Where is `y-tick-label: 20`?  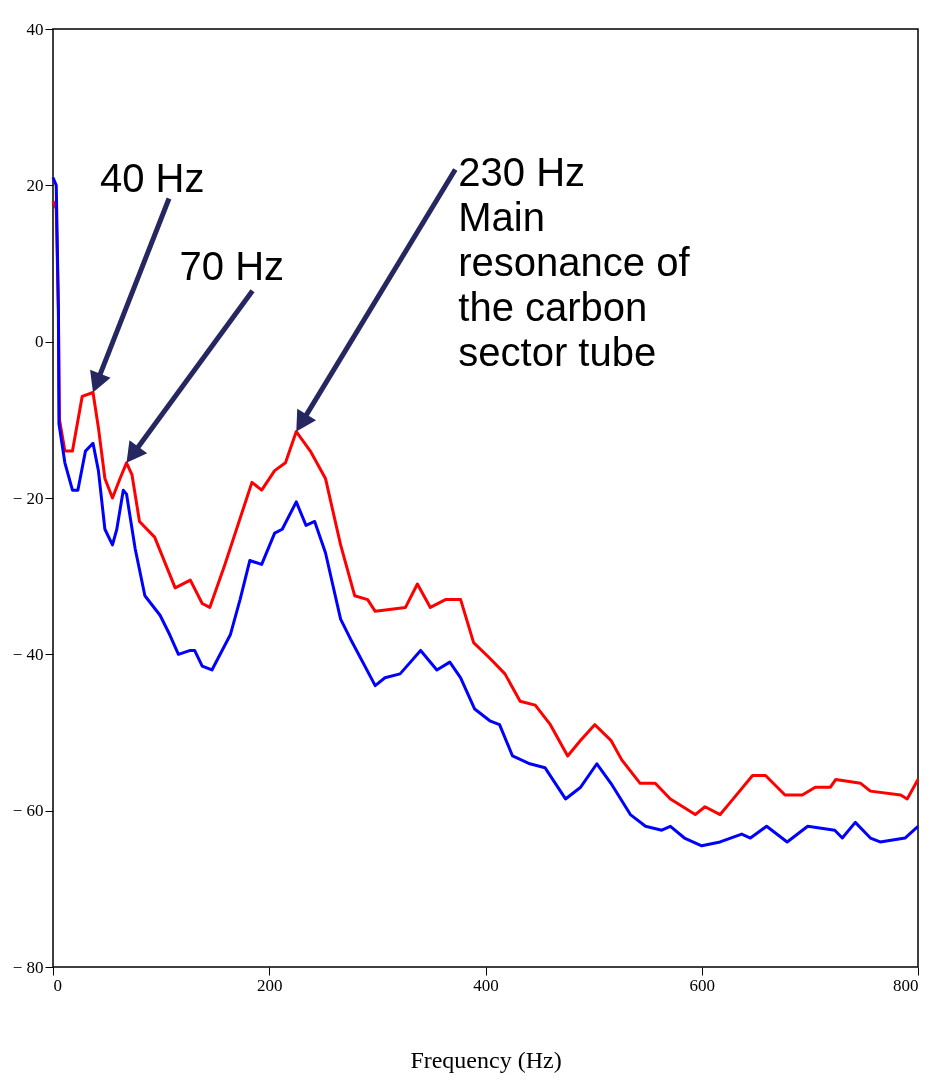
y-tick-label: 20 is located at coordinates (35, 185).